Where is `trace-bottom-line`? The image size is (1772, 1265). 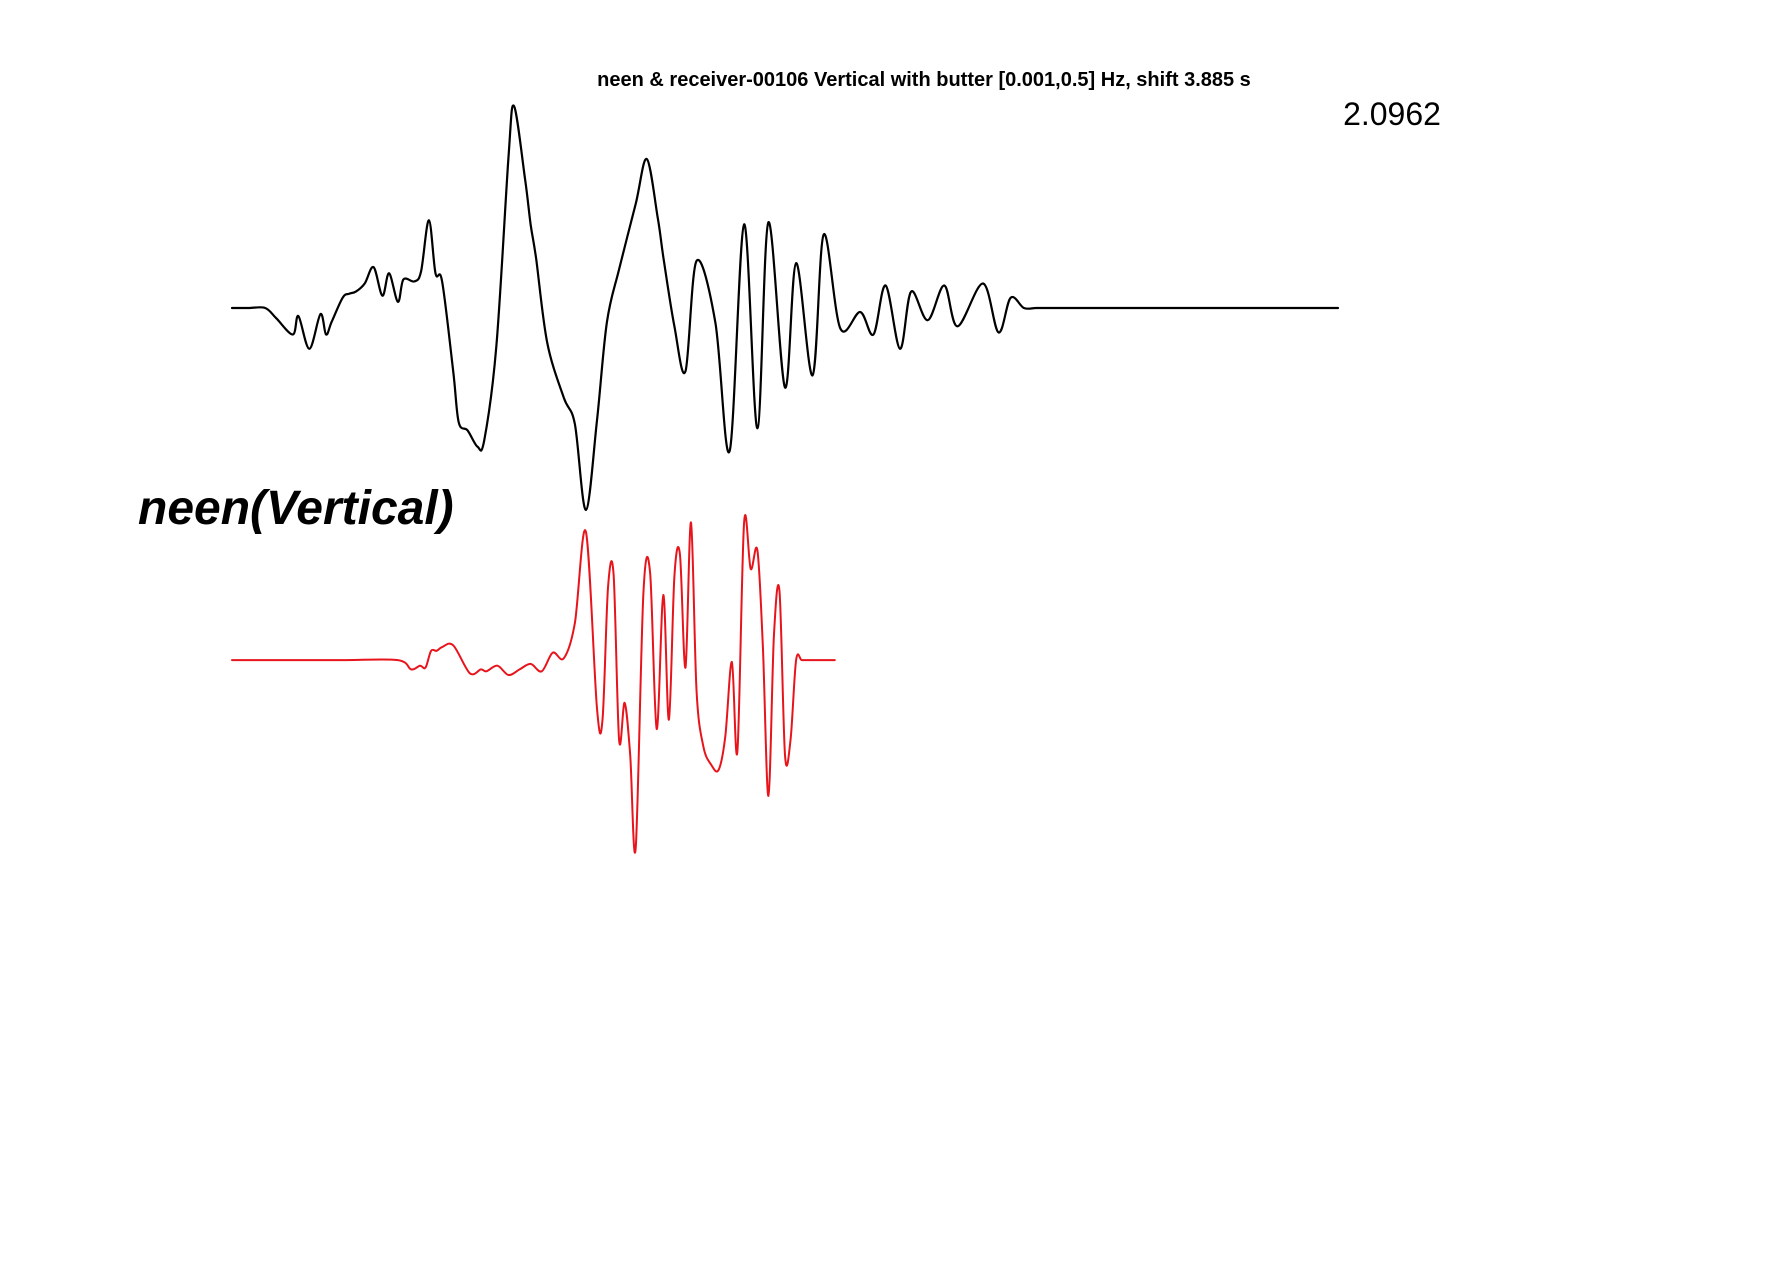
trace-bottom-line is located at coordinates (533, 684).